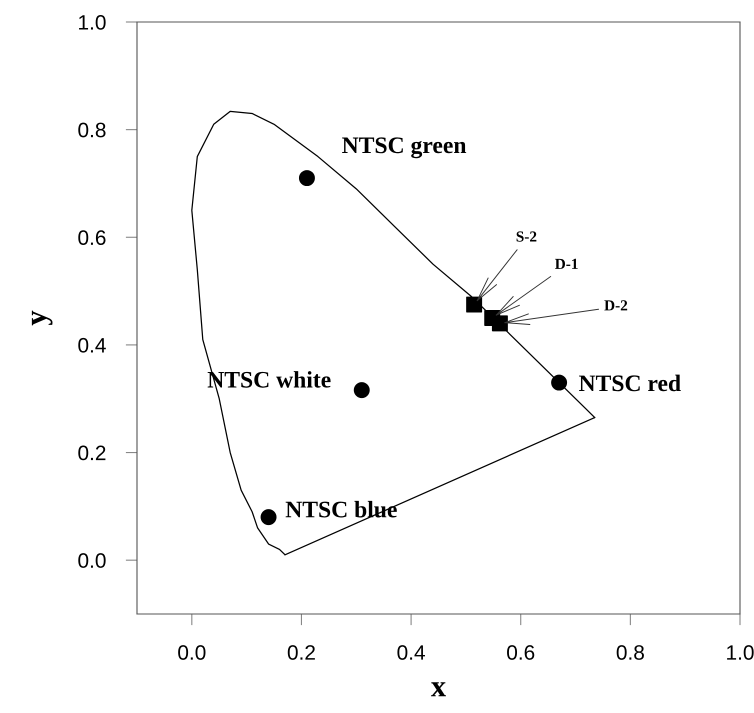 The image size is (754, 713). What do you see at coordinates (301, 652) in the screenshot?
I see `x-tick-label: 0.2` at bounding box center [301, 652].